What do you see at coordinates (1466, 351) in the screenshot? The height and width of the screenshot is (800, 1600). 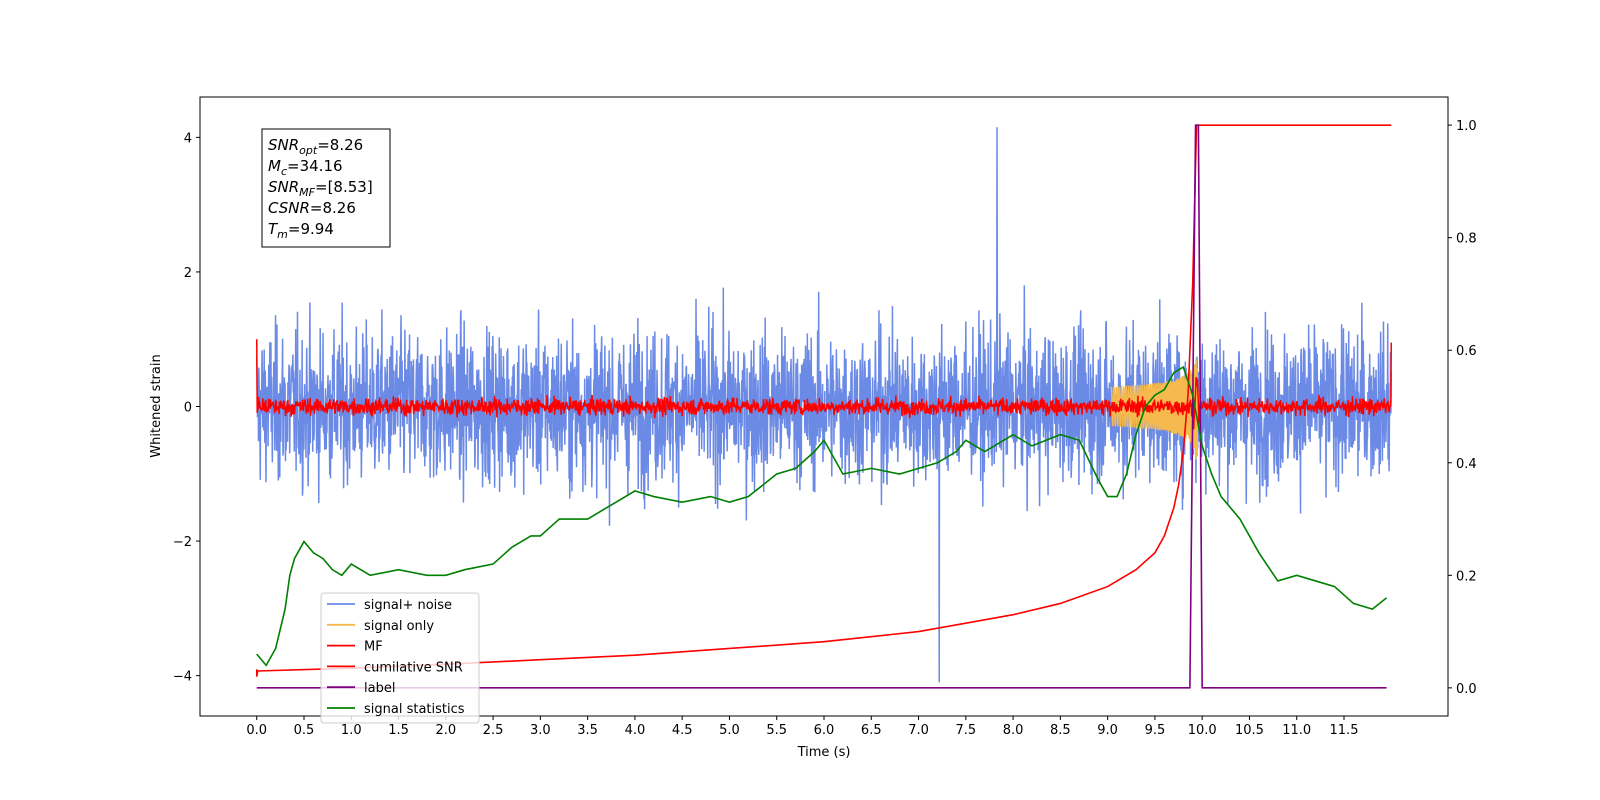 I see `y2-tick-label: 0.6` at bounding box center [1466, 351].